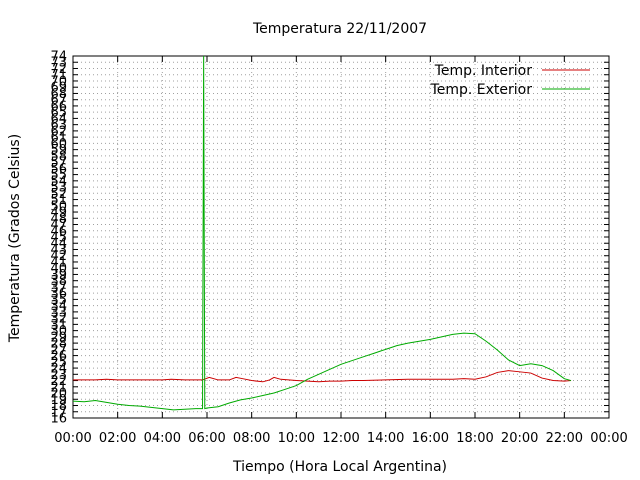 This screenshot has width=640, height=480. What do you see at coordinates (339, 467) in the screenshot?
I see `x-axis-label: Tiempo (Hora Local Argentina)` at bounding box center [339, 467].